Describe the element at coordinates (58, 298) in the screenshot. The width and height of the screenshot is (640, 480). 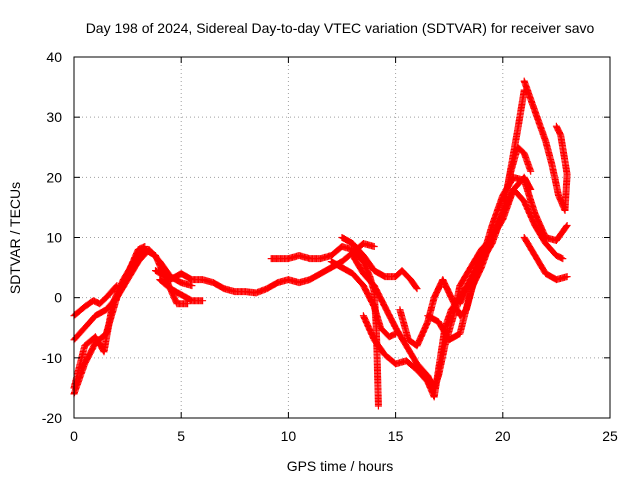
I see `y-tick-label: 0` at that location.